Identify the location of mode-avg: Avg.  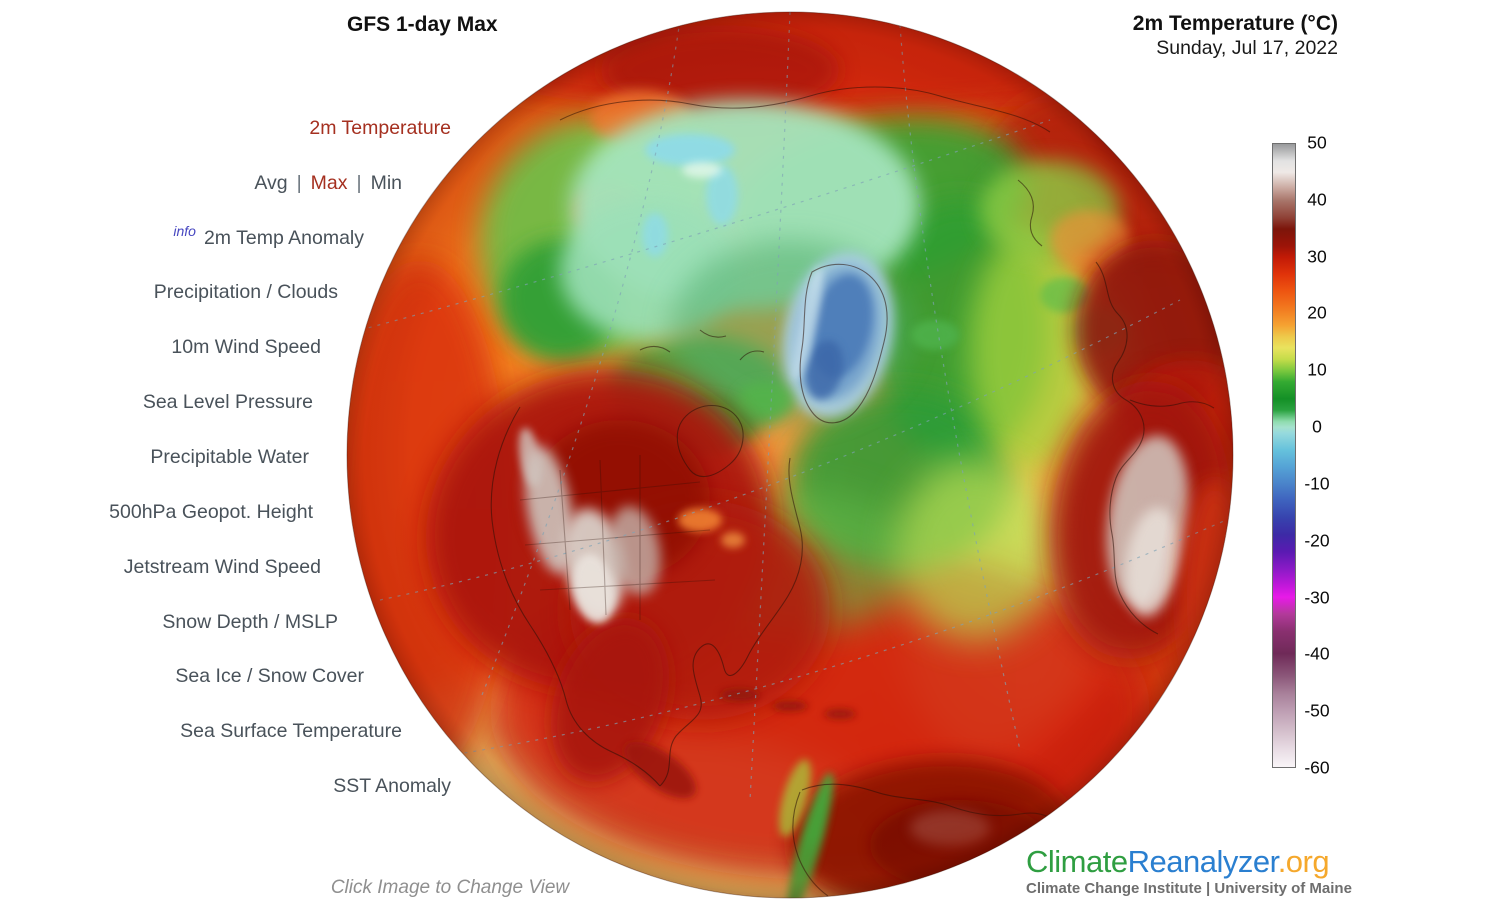
(271, 182).